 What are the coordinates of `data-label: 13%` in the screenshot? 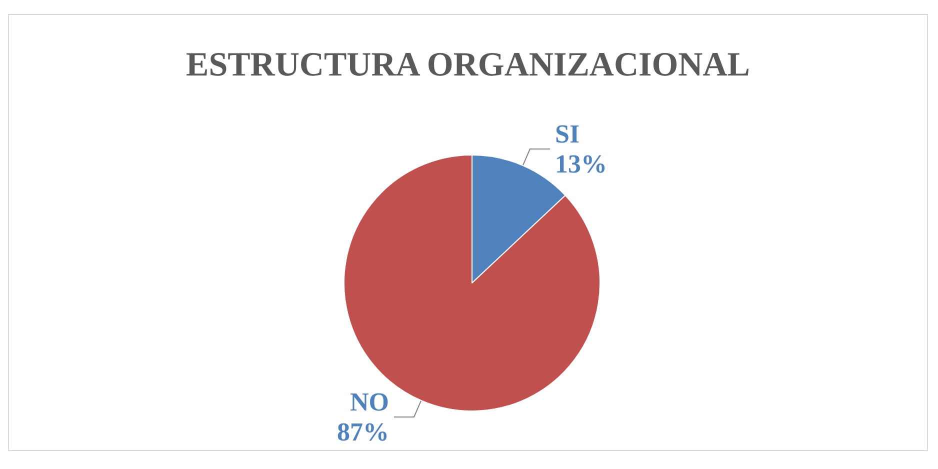 It's located at (580, 164).